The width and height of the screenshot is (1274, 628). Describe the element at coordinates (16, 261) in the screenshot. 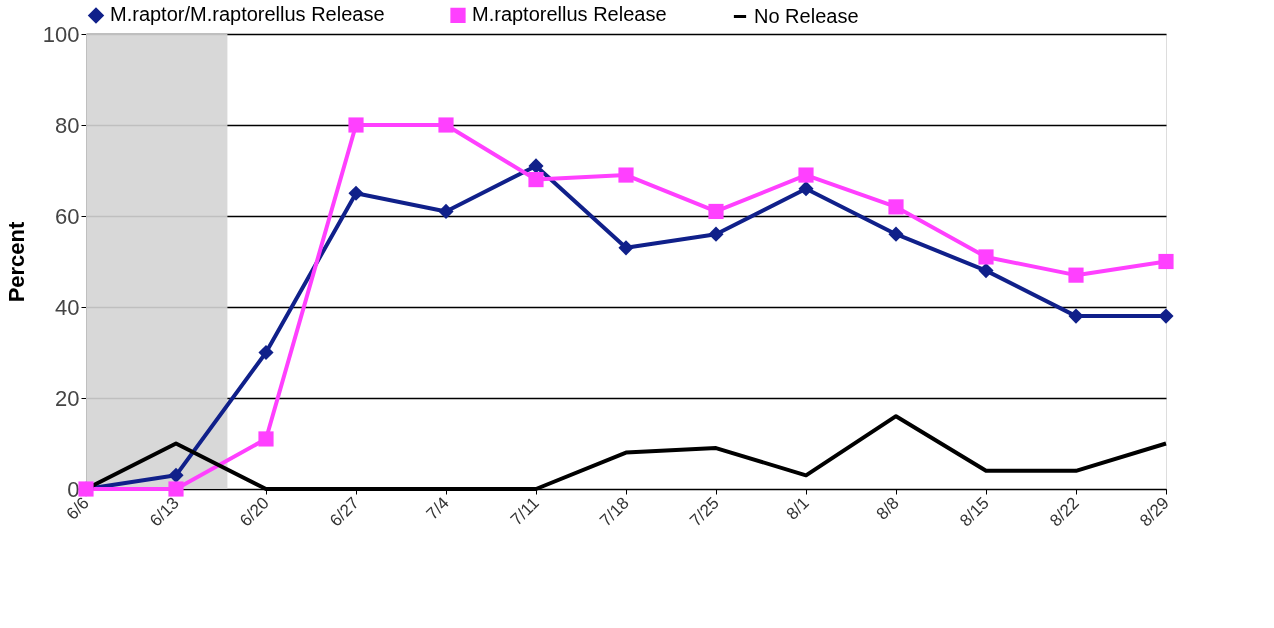

I see `y-axis-title: Percent` at that location.